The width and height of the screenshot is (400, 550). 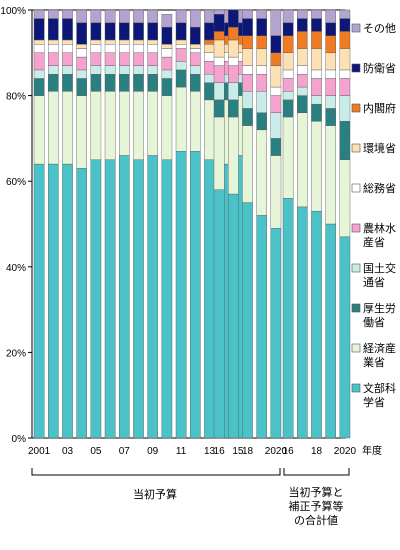 I want to click on x-tick-label: 09, so click(x=153, y=451).